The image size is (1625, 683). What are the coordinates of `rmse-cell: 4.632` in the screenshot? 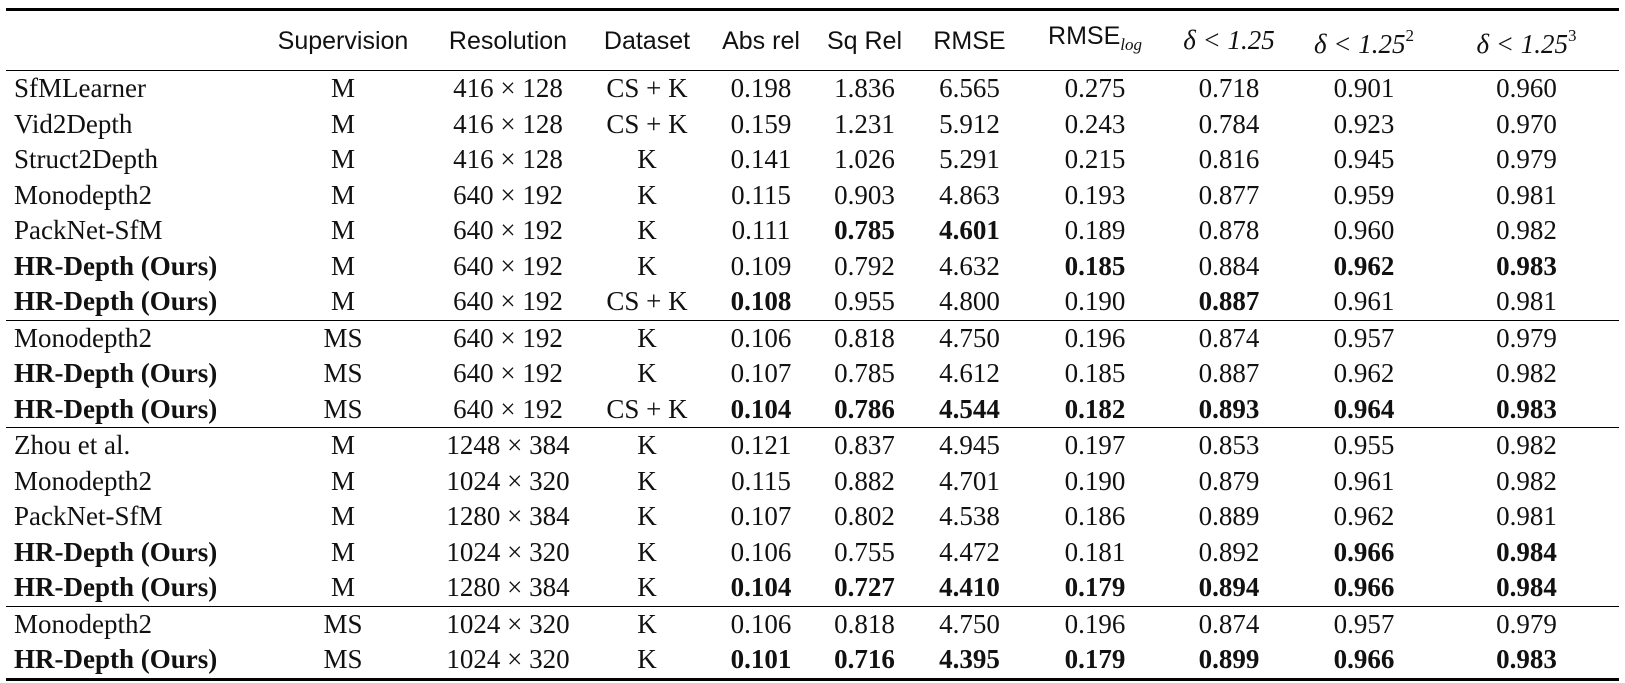 It's located at (969, 265).